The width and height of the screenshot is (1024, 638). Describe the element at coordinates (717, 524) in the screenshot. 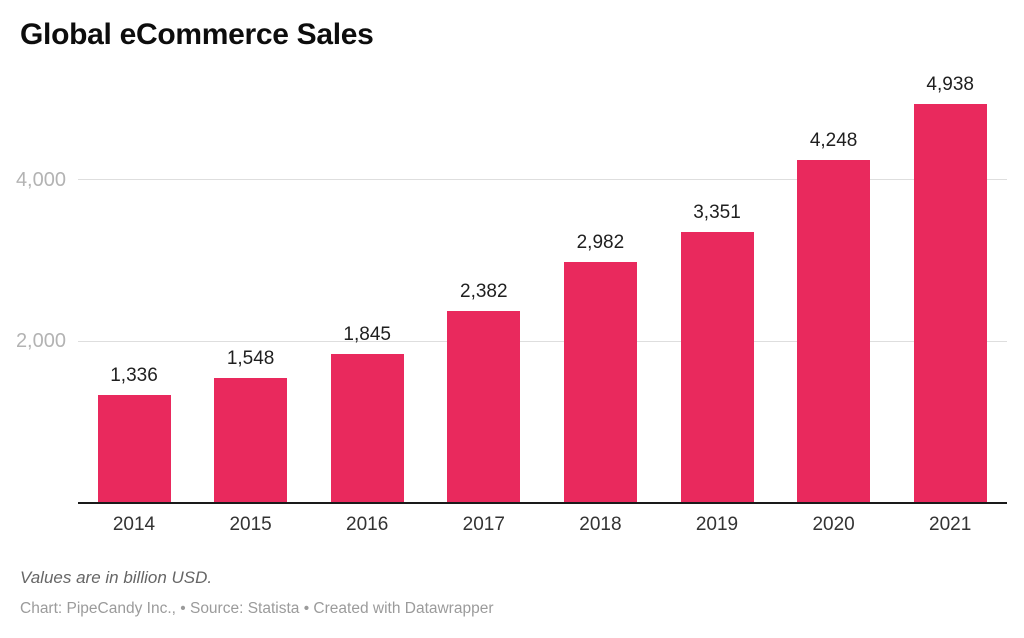

I see `x-axis-tick-label-2019: 2019` at that location.